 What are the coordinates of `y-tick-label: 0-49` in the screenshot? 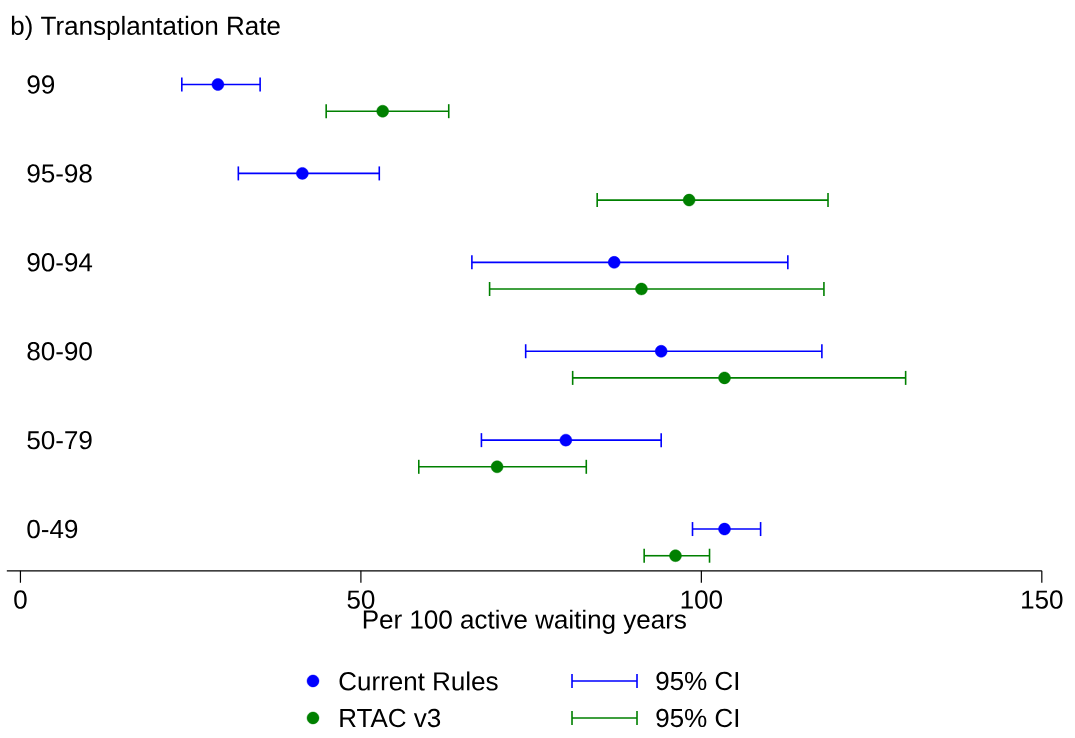 It's located at (52, 529).